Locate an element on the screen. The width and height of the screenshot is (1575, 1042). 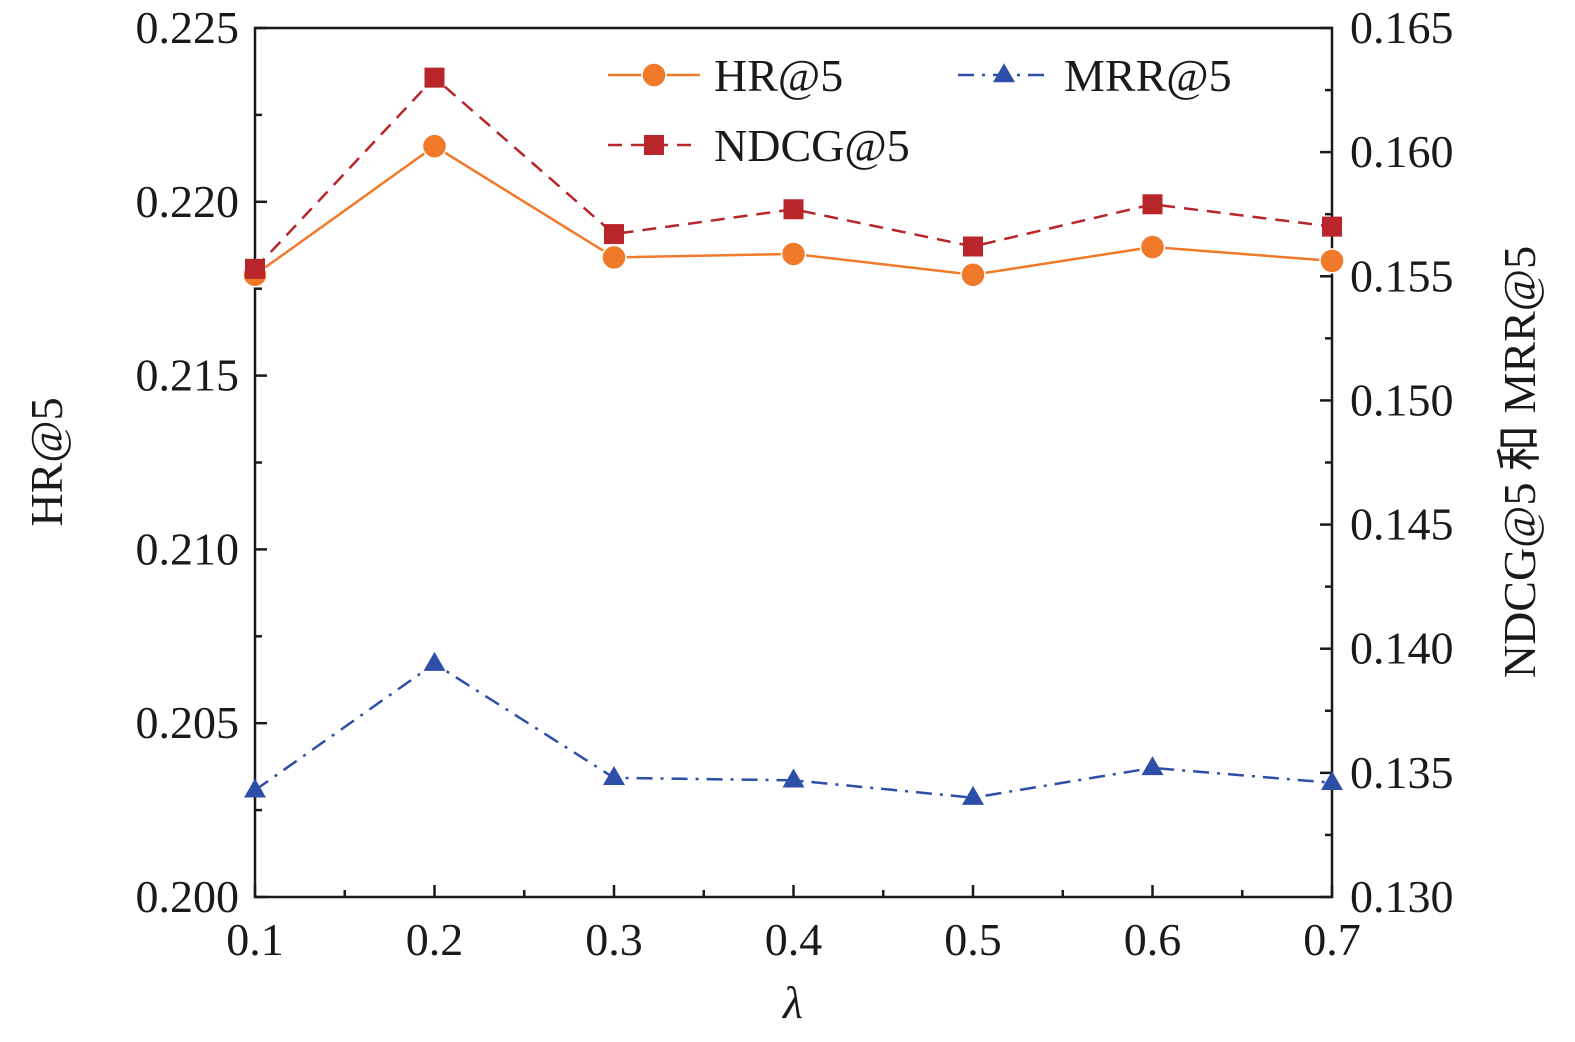
legend-mrr-5-marker is located at coordinates (1004, 73).